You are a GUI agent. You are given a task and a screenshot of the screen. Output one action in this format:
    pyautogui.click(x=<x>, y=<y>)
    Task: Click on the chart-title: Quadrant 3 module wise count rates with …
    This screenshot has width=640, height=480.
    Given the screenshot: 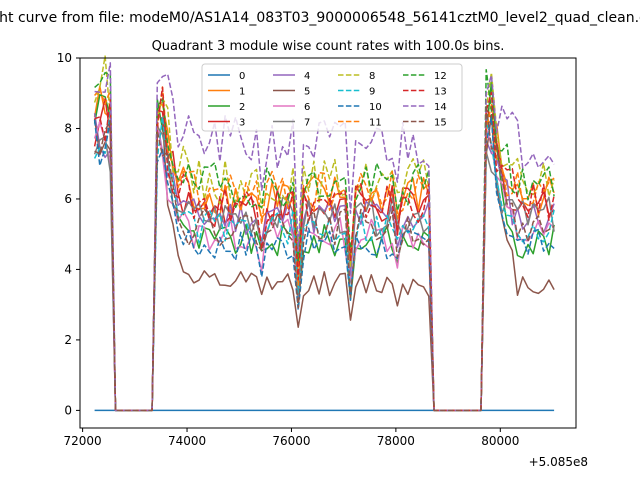 What is the action you would take?
    pyautogui.click(x=328, y=46)
    